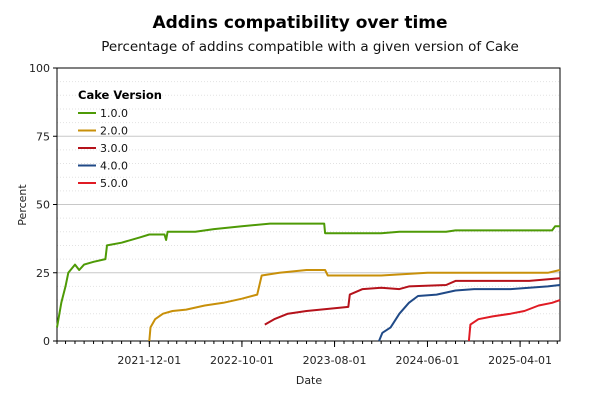  What do you see at coordinates (43, 136) in the screenshot?
I see `y-tick-label: 75` at bounding box center [43, 136].